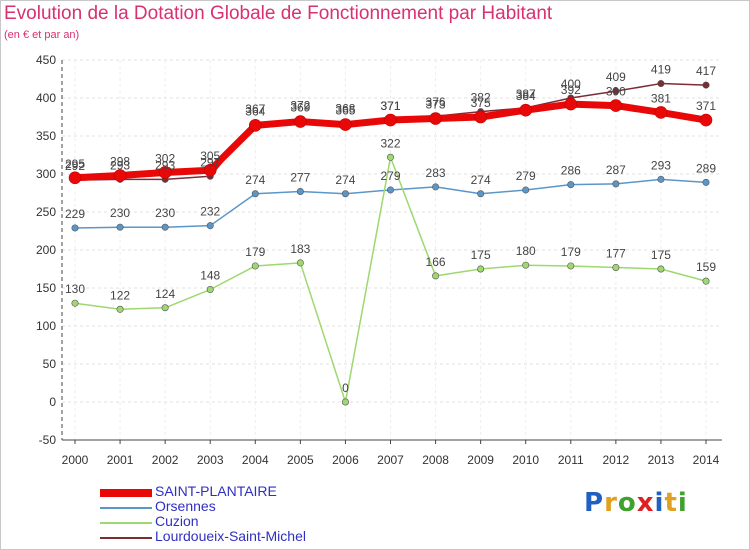 The width and height of the screenshot is (750, 550). I want to click on data-label-lourdoueix-saint-michel: 368, so click(345, 108).